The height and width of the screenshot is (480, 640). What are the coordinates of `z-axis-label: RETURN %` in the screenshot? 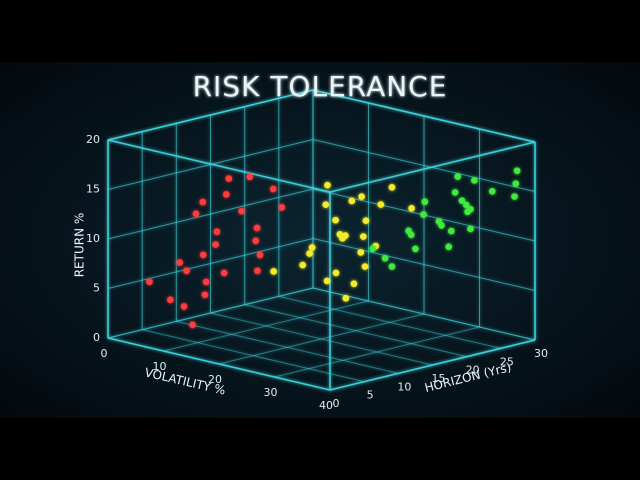 It's located at (80, 245).